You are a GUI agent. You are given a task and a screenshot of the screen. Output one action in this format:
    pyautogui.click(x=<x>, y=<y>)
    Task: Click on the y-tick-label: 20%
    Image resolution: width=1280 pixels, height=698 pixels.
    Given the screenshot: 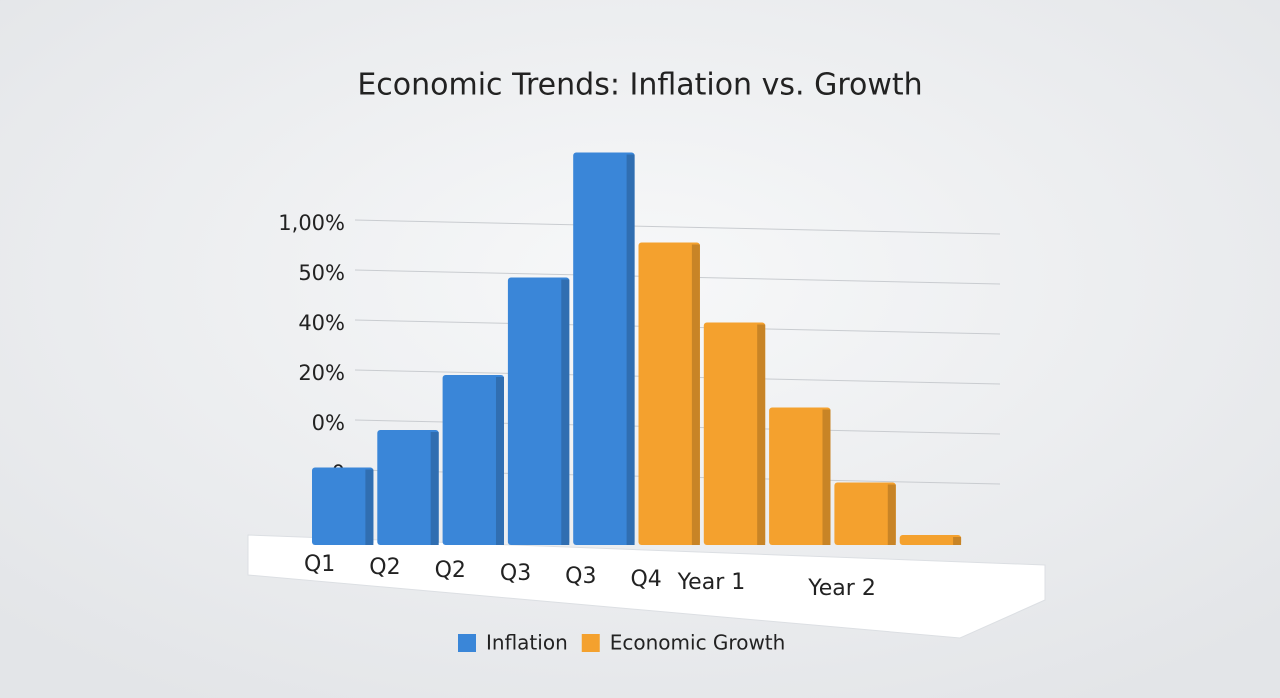 What is the action you would take?
    pyautogui.click(x=321, y=373)
    